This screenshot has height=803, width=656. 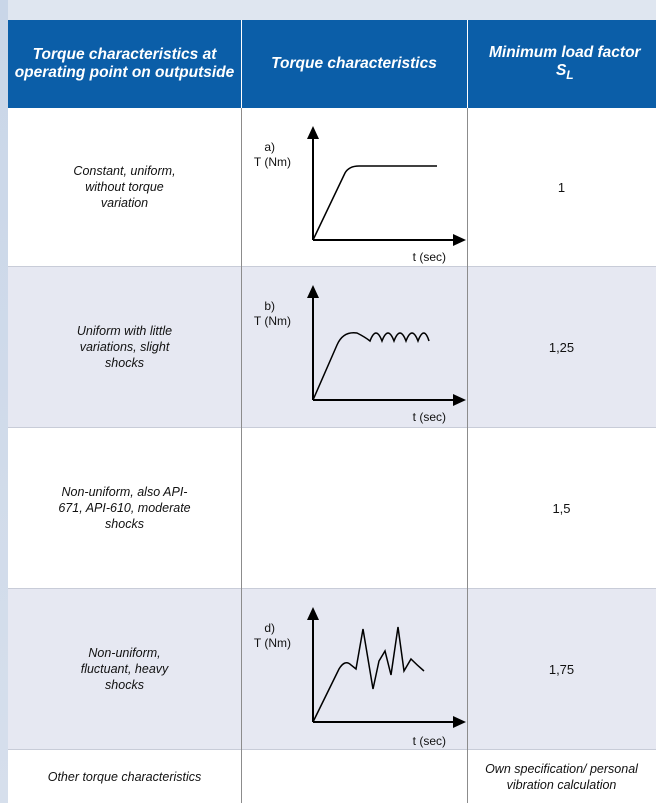 I want to click on row-load-factor: 1, so click(x=561, y=187).